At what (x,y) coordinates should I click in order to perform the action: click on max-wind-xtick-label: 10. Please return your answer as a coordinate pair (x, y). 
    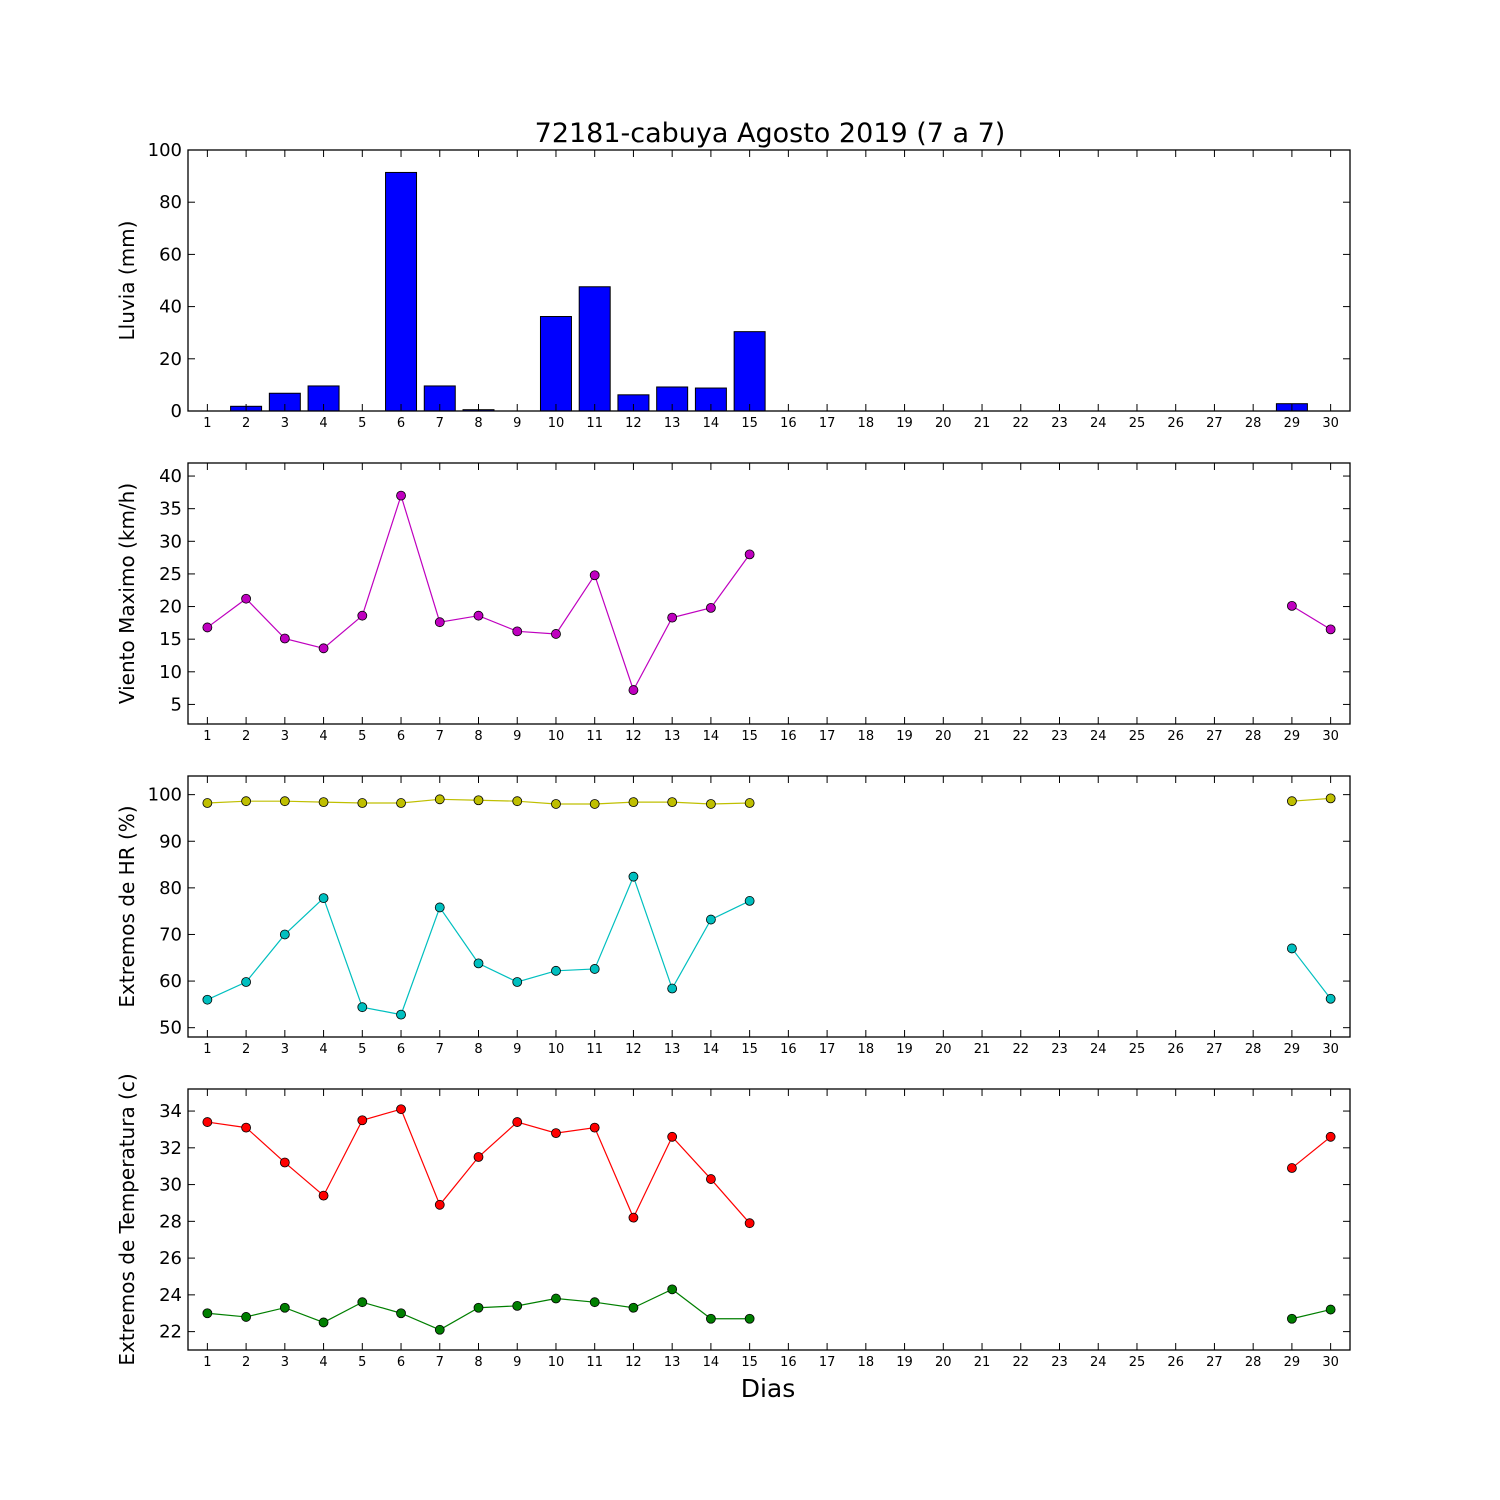
    Looking at the image, I should click on (556, 736).